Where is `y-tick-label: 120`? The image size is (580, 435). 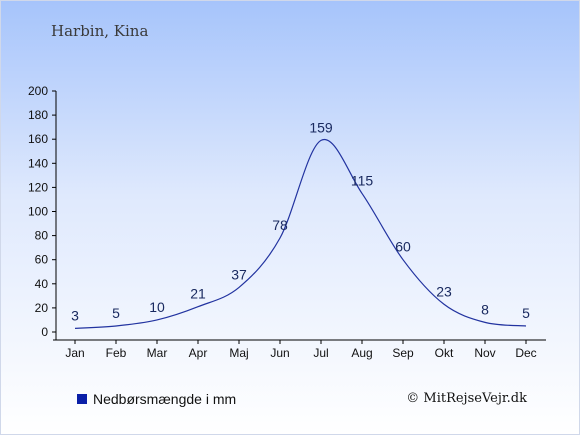 y-tick-label: 120 is located at coordinates (38, 187).